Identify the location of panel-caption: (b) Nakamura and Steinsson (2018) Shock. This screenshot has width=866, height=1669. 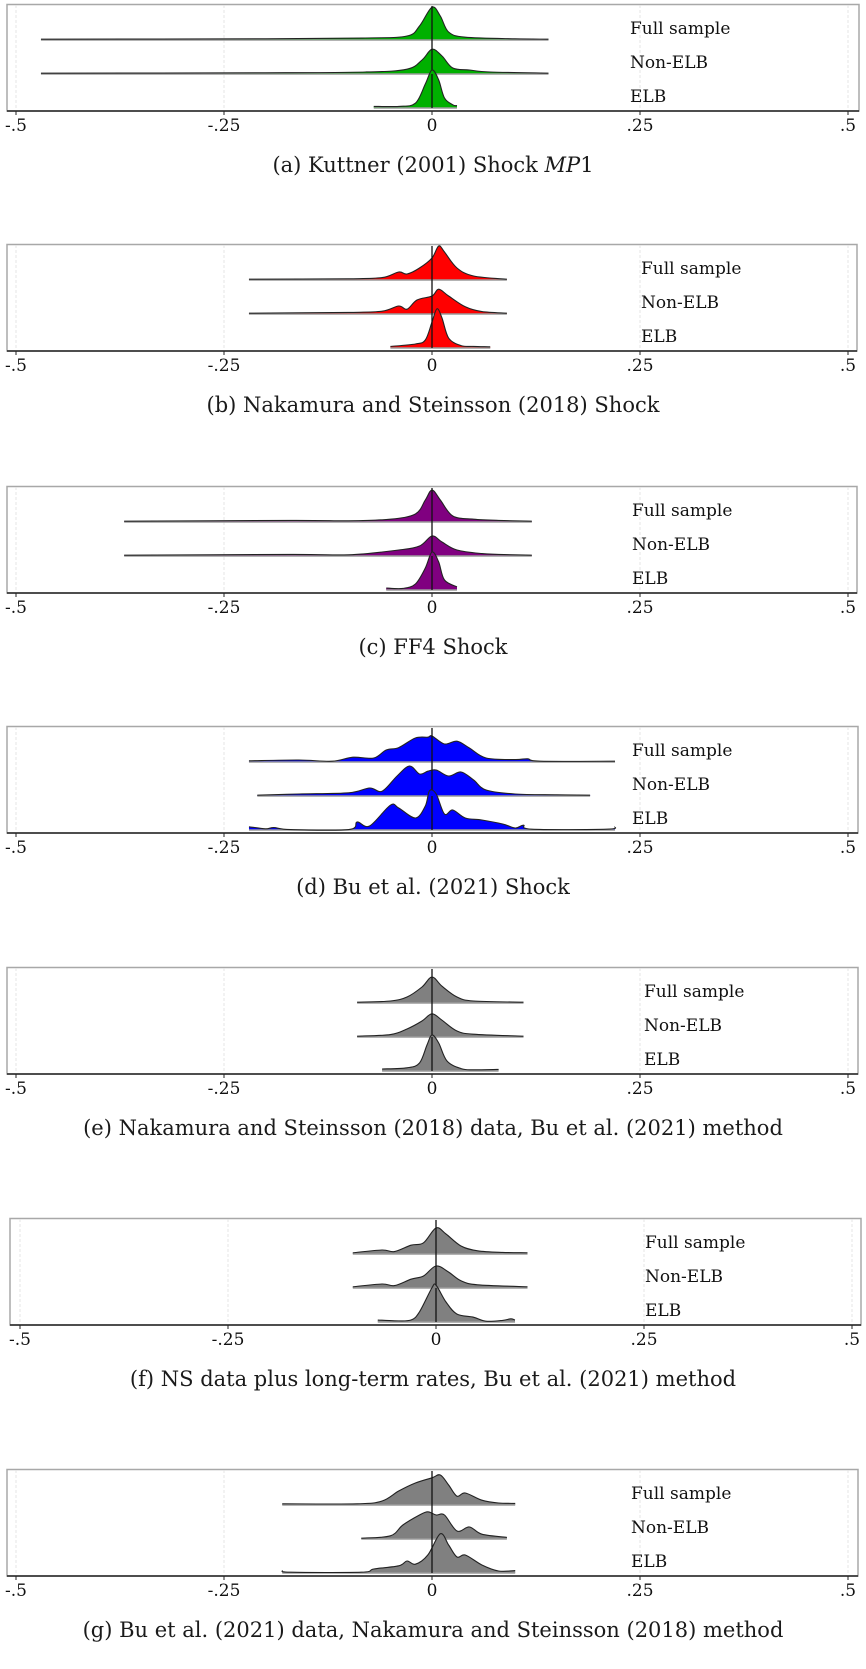
(433, 405).